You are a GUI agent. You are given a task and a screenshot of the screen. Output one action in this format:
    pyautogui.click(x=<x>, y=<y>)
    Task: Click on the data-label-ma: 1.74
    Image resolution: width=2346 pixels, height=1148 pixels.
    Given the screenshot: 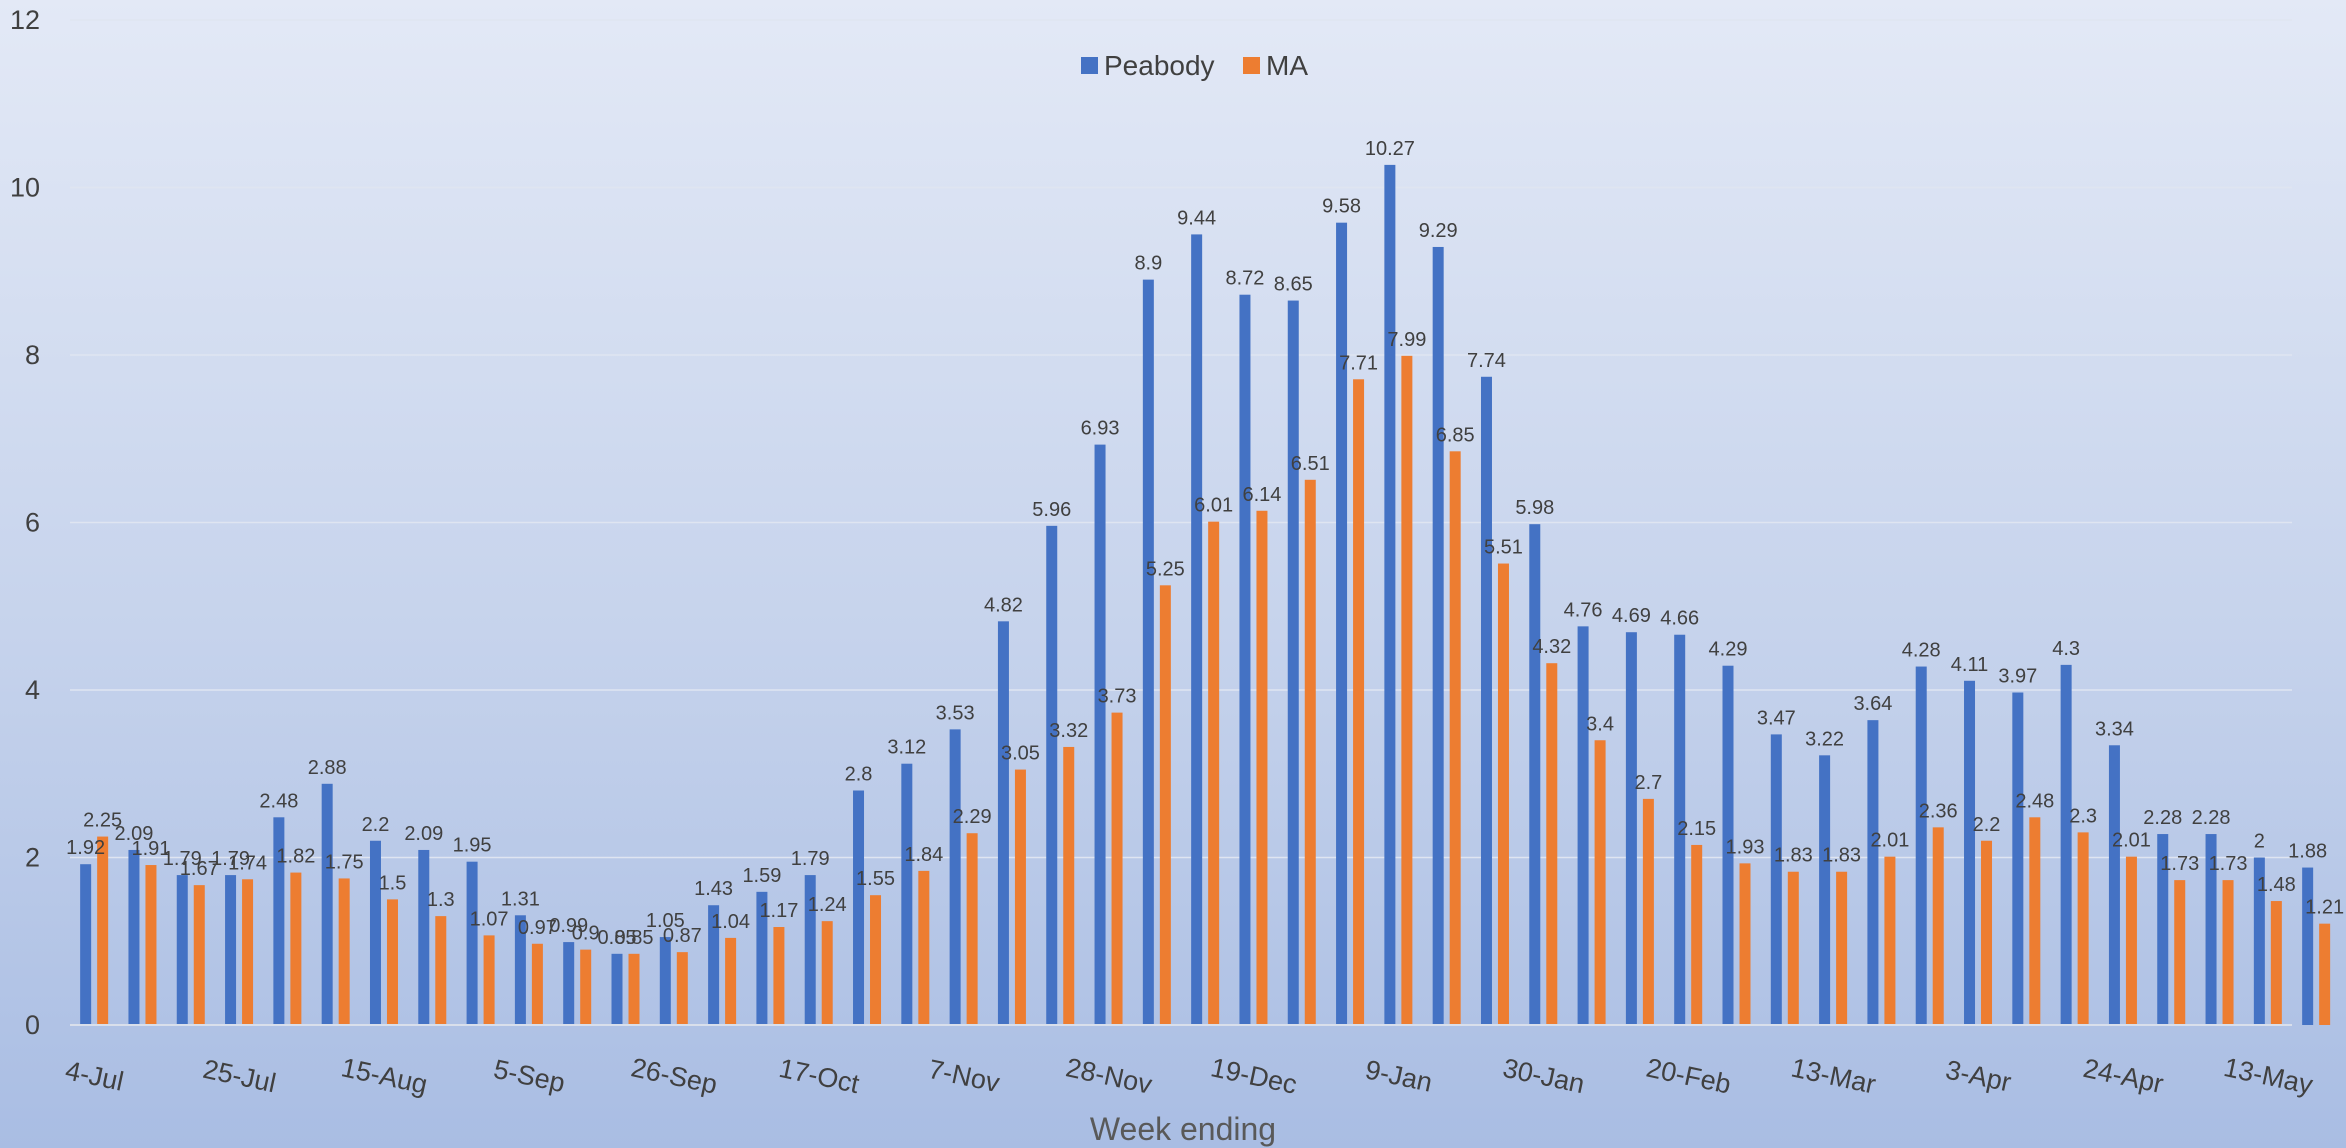 What is the action you would take?
    pyautogui.click(x=247, y=863)
    